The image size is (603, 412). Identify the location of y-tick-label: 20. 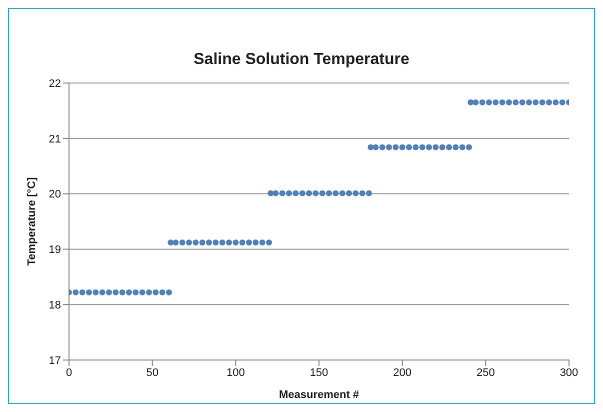
(54, 194).